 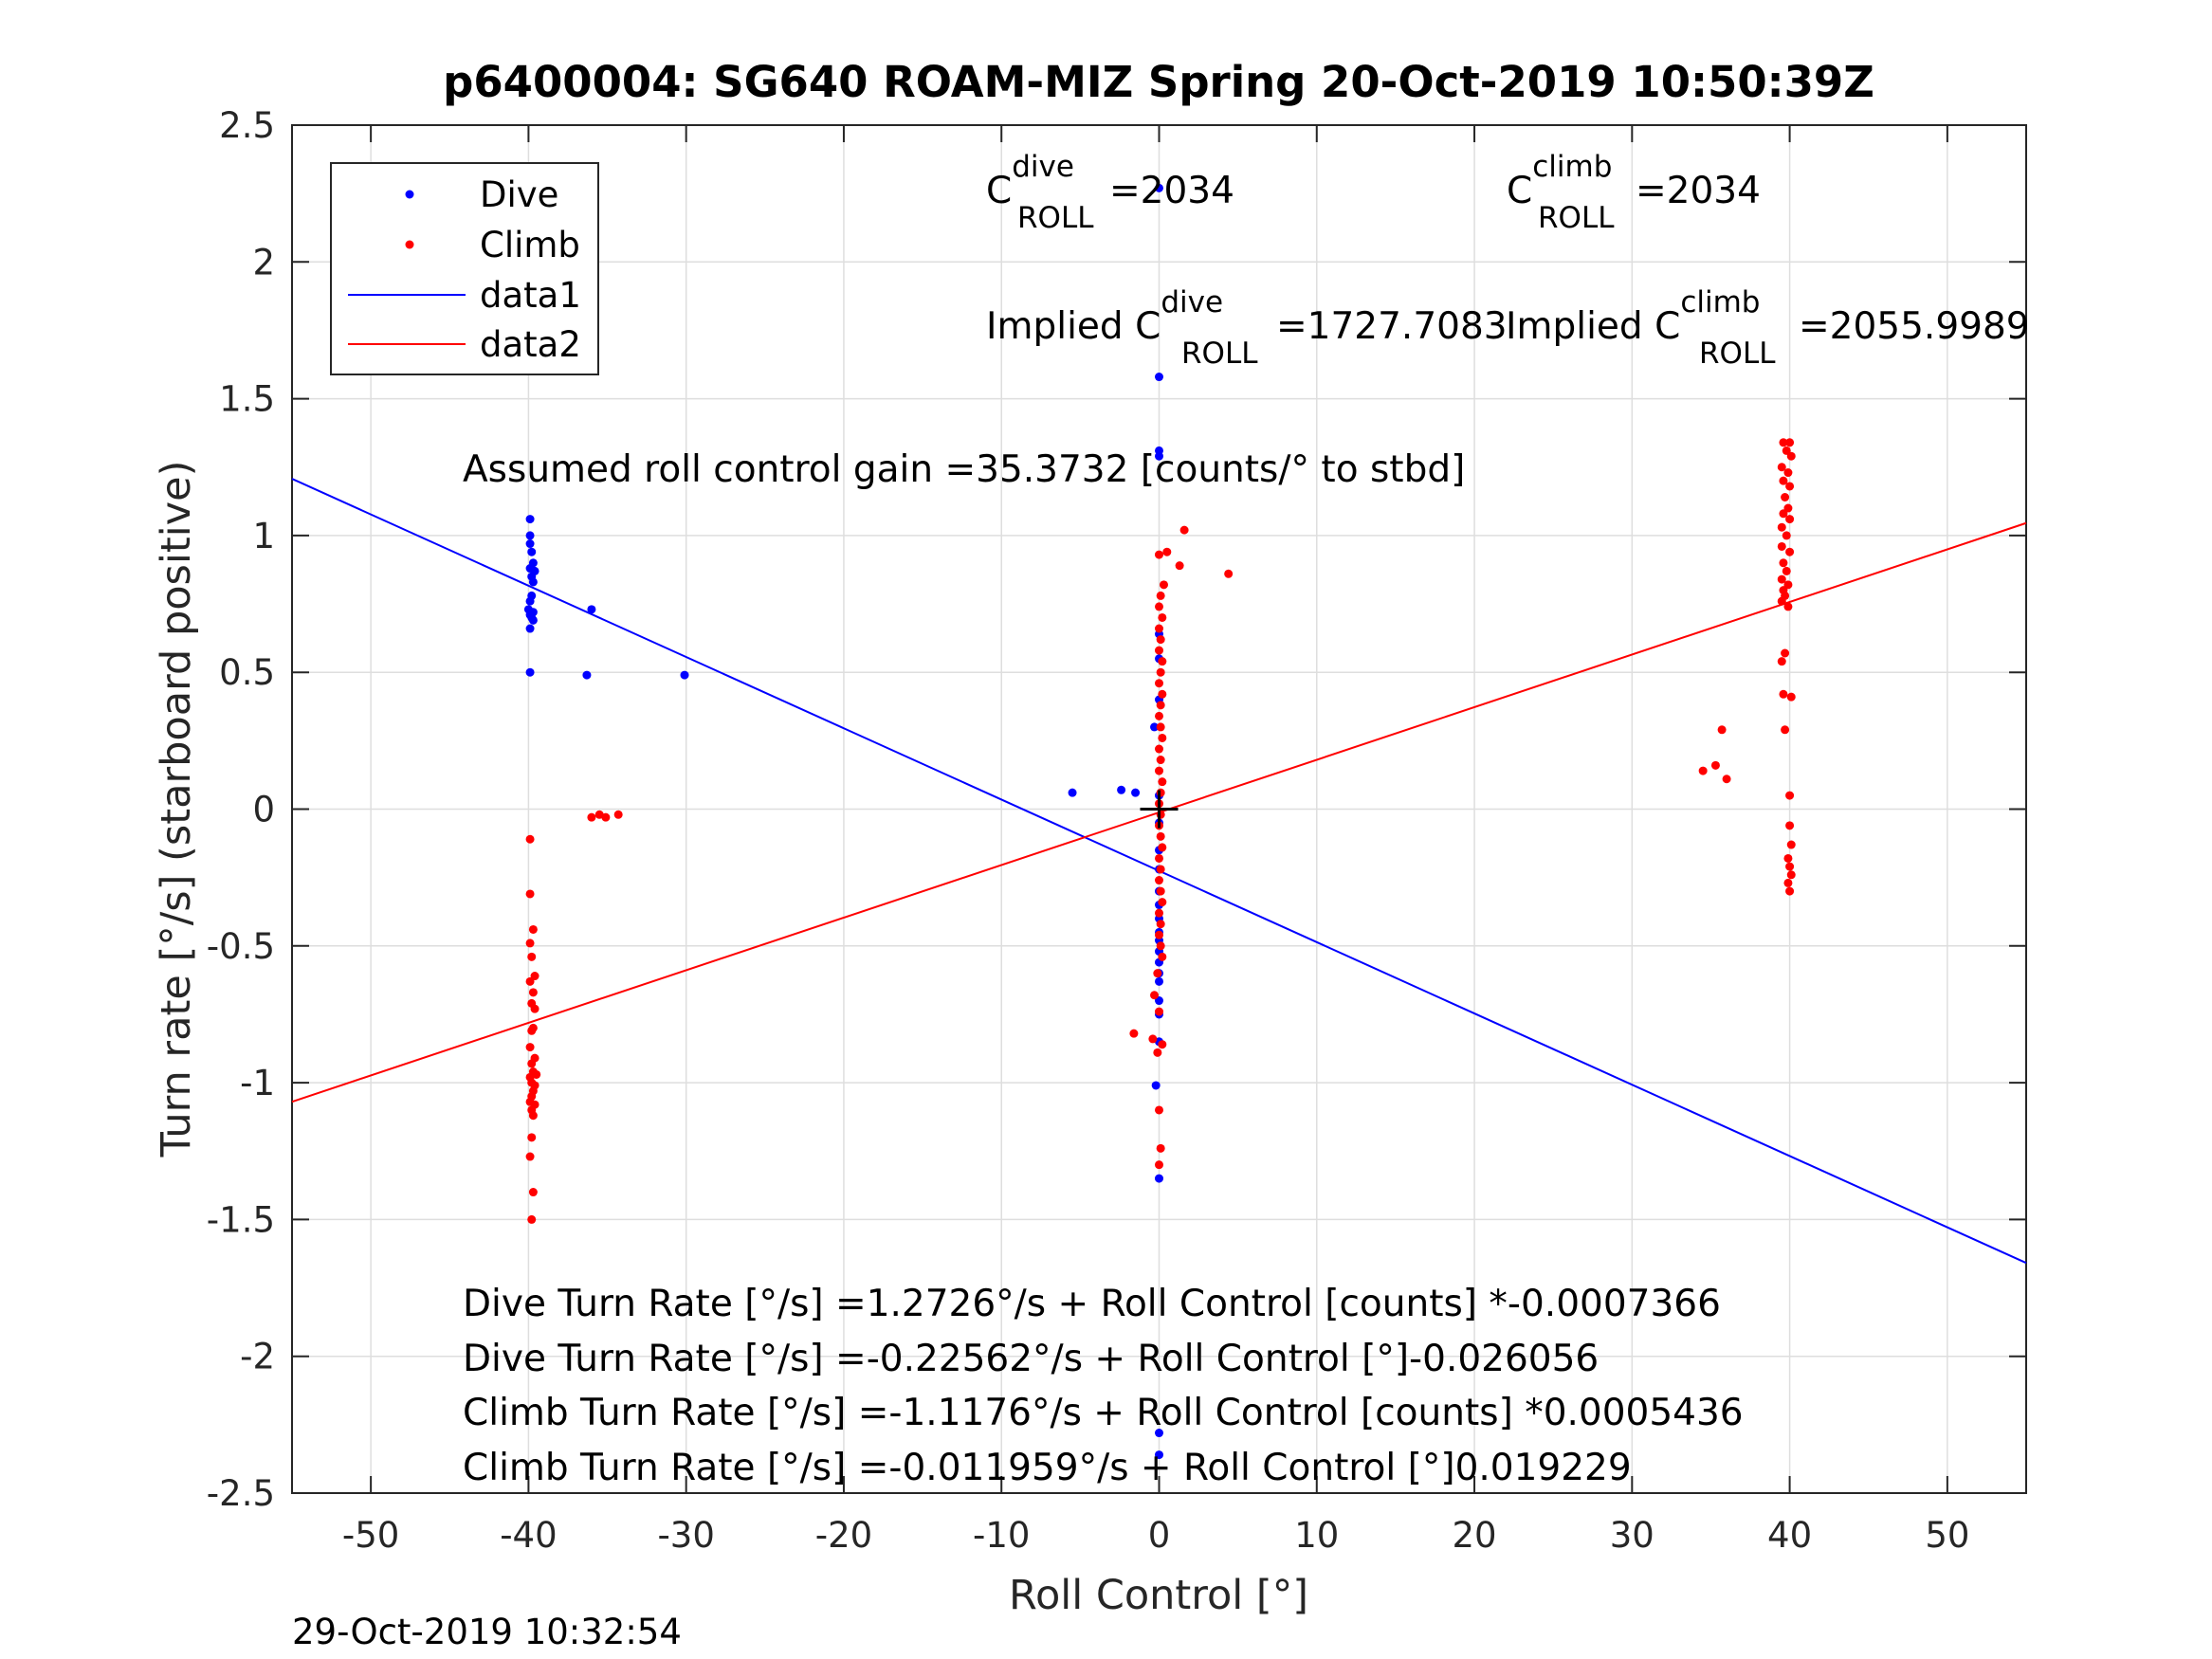 I want to click on legend: Dive Climb data1 data2, so click(x=464, y=268).